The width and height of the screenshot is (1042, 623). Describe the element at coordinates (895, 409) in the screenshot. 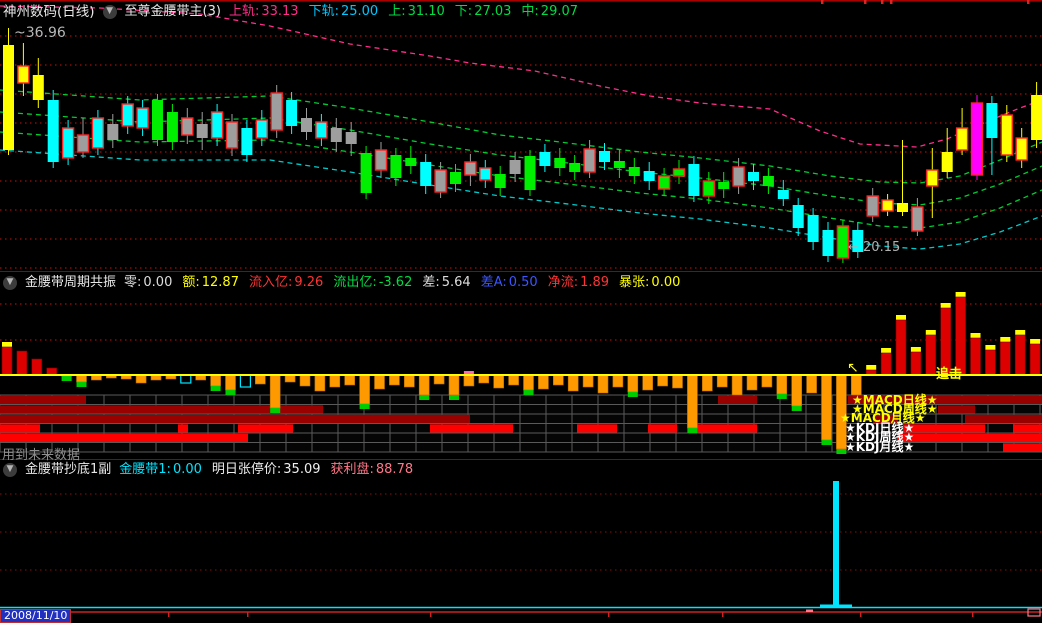

I see `signal-row-label: ★MACD周线★` at that location.